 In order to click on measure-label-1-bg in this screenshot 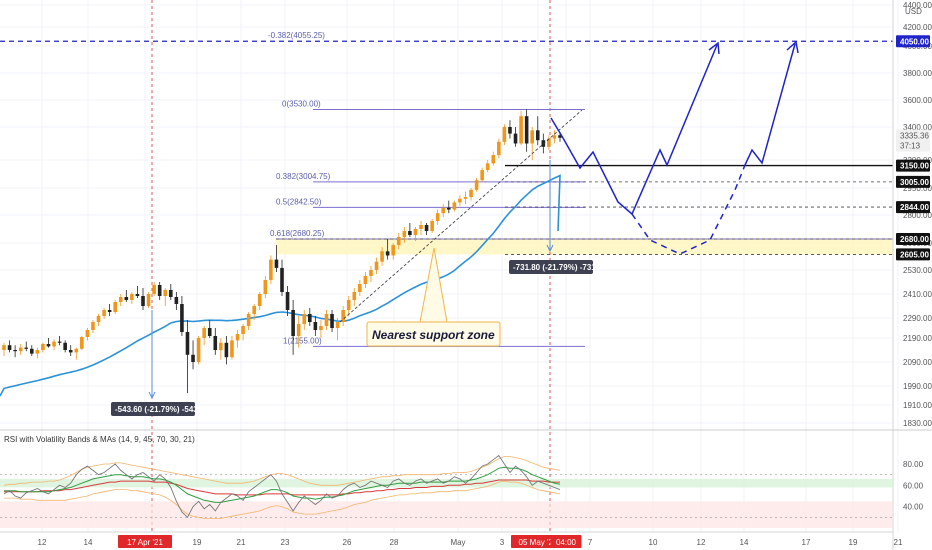, I will do `click(153, 409)`.